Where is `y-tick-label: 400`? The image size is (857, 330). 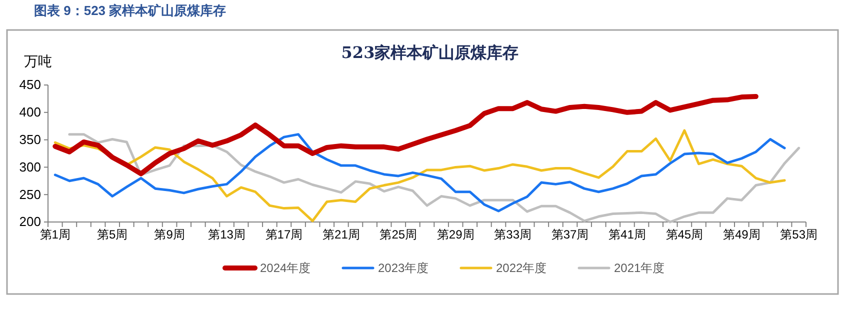
y-tick-label: 400 is located at coordinates (30, 112).